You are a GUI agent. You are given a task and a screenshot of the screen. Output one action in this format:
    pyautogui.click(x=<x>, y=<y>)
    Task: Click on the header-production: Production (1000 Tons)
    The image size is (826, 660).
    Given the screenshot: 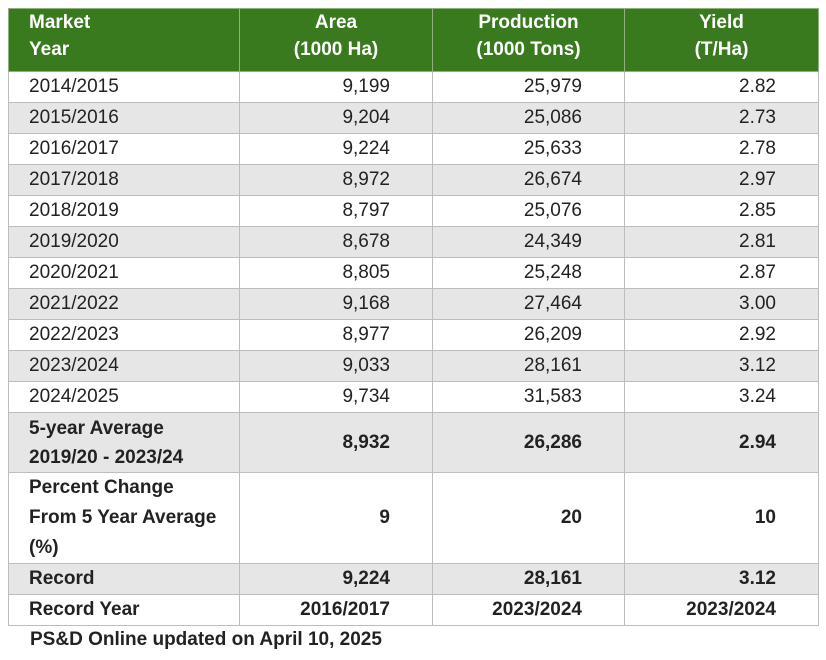 What is the action you would take?
    pyautogui.click(x=528, y=40)
    